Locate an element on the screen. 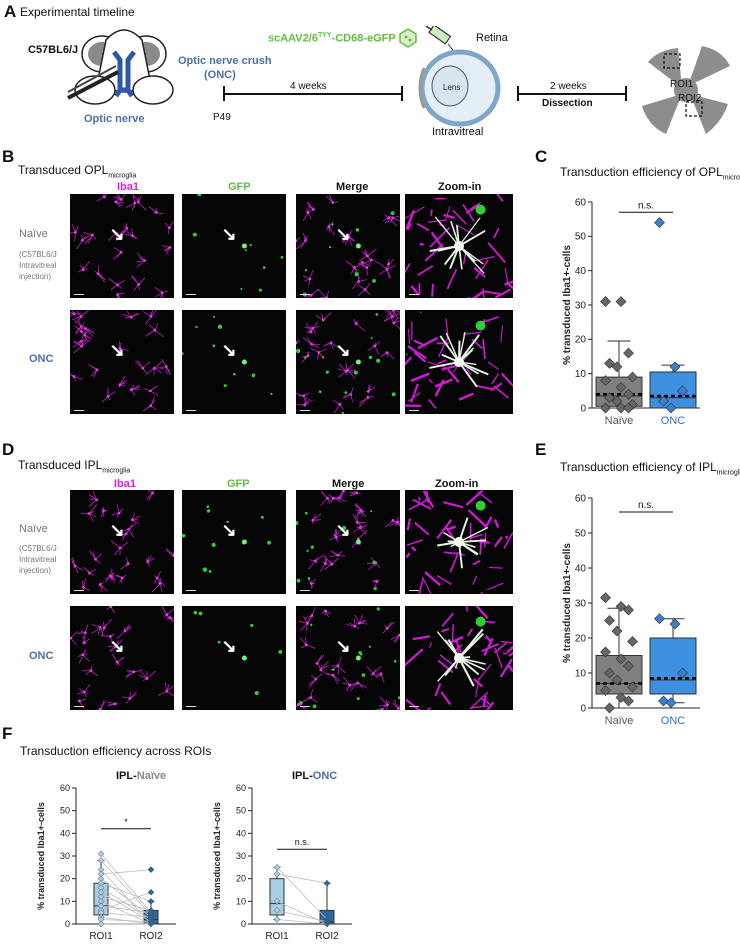 Image resolution: width=740 pixels, height=948 pixels. virus-icon is located at coordinates (408, 38).